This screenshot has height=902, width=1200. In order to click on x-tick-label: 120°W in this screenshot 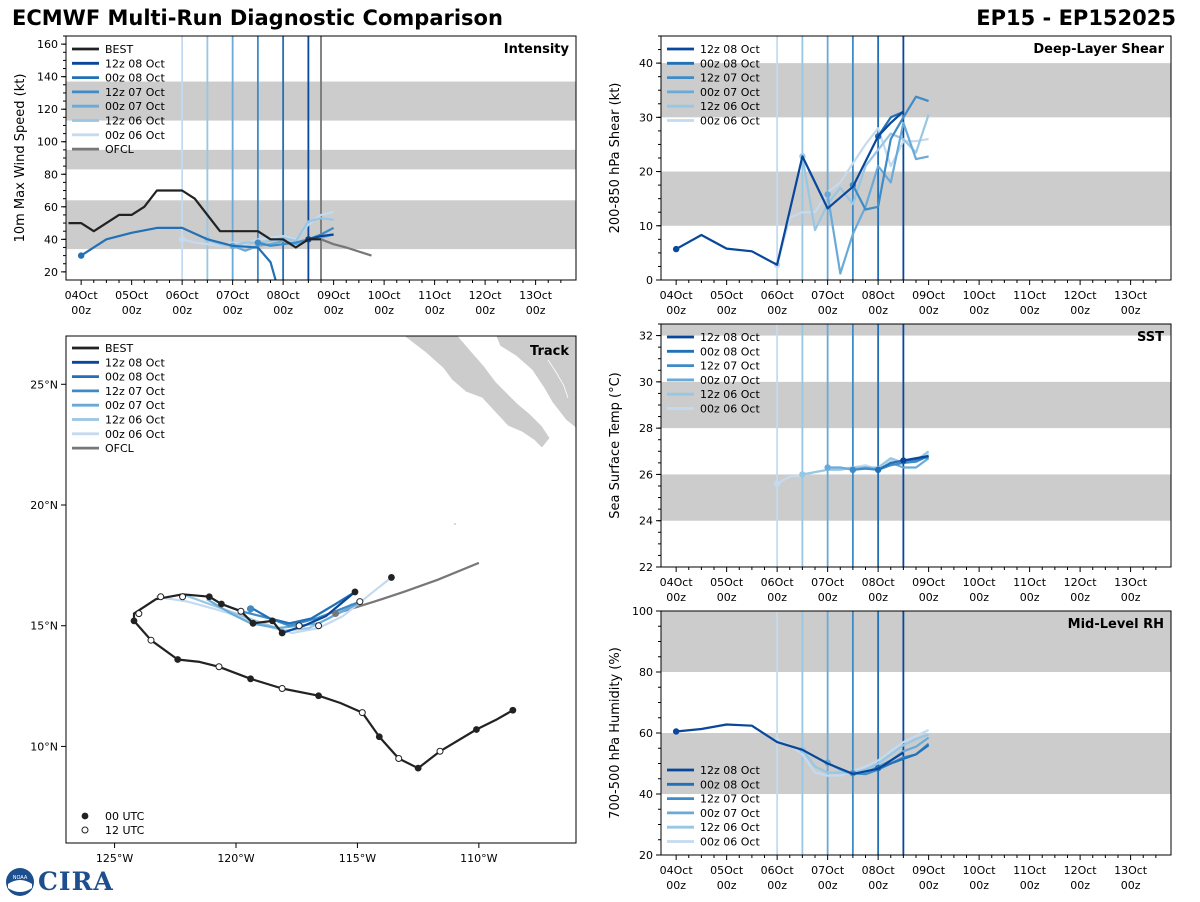, I will do `click(235, 858)`.